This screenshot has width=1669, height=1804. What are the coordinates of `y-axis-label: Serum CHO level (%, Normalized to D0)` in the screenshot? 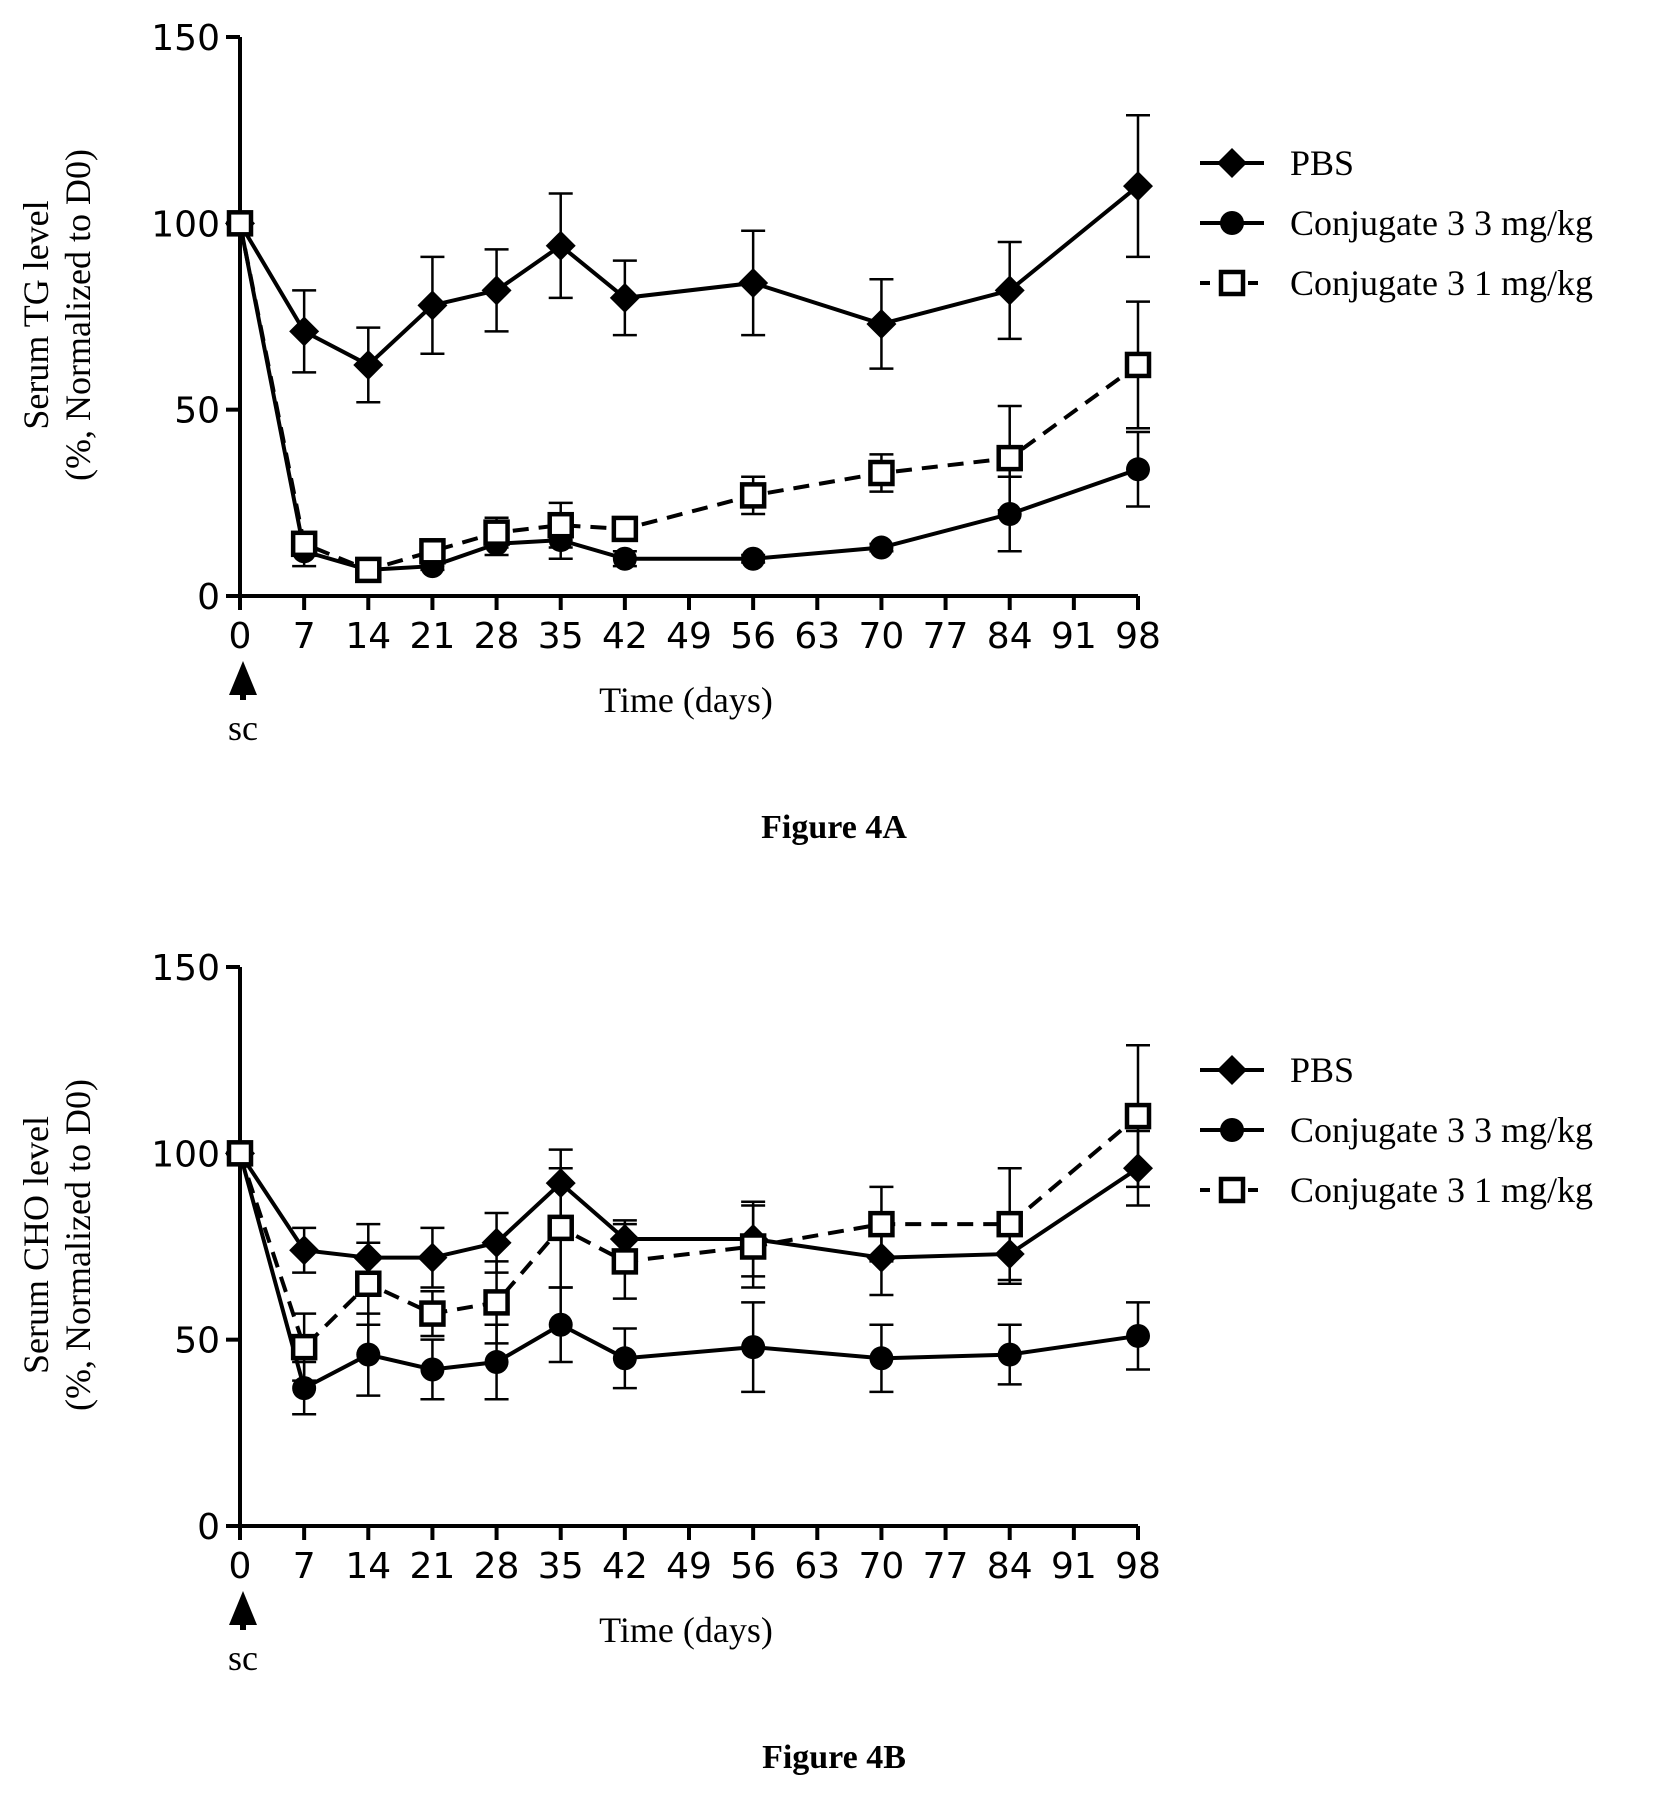 It's located at (57, 1245).